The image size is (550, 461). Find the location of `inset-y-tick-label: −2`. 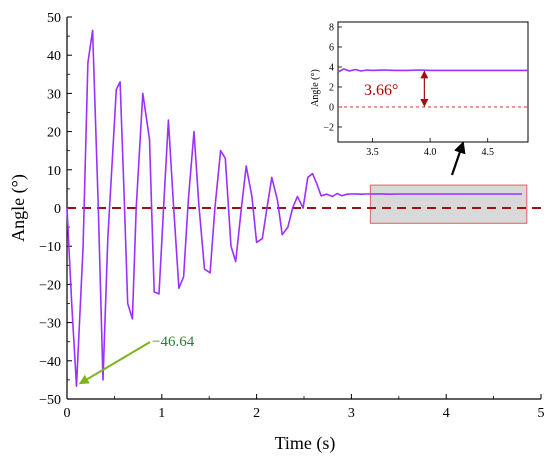

inset-y-tick-label: −2 is located at coordinates (328, 128).